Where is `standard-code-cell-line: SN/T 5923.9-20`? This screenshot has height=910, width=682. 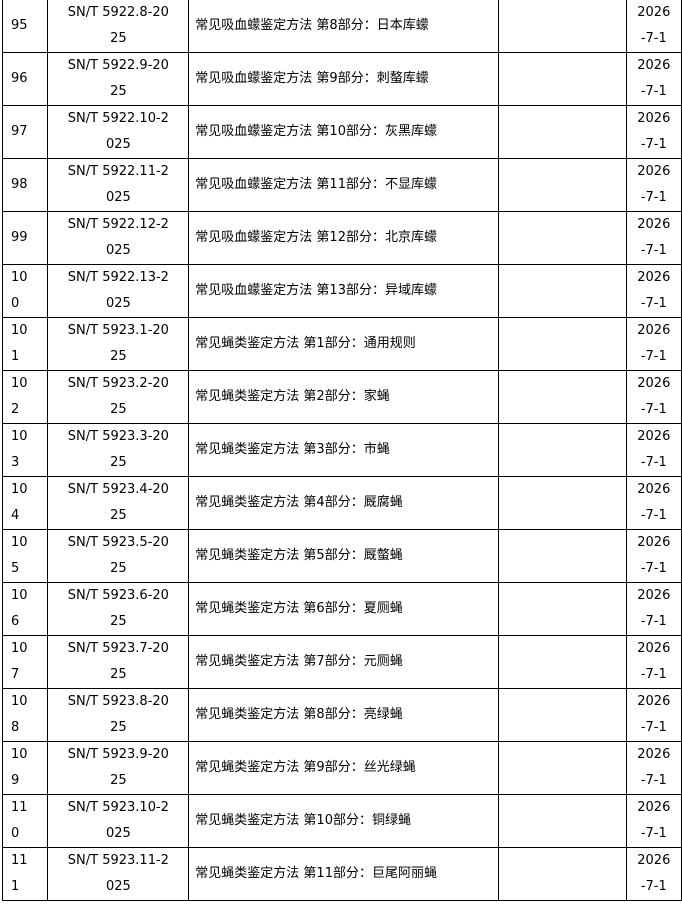 standard-code-cell-line: SN/T 5923.9-20 is located at coordinates (118, 754).